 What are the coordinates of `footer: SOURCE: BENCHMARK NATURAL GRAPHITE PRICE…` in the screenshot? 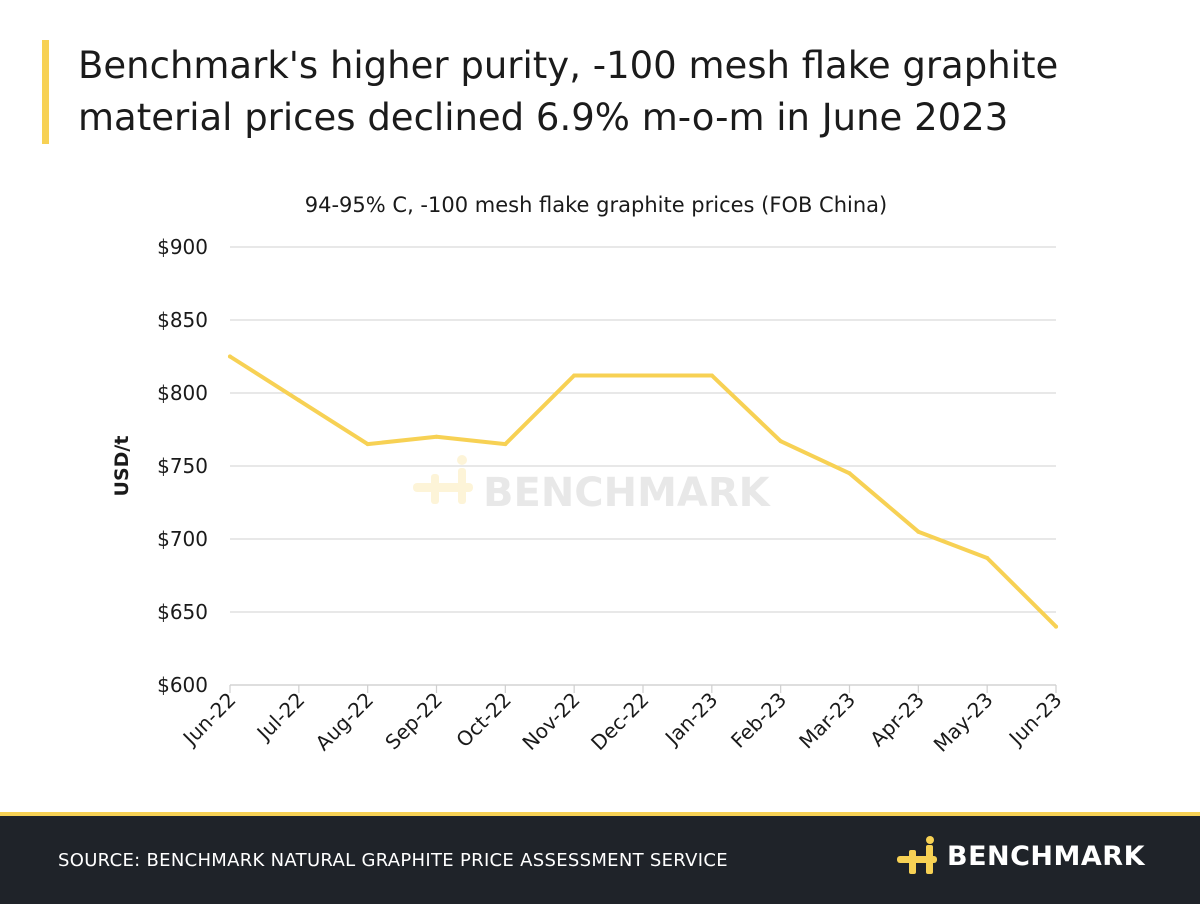 It's located at (600, 858).